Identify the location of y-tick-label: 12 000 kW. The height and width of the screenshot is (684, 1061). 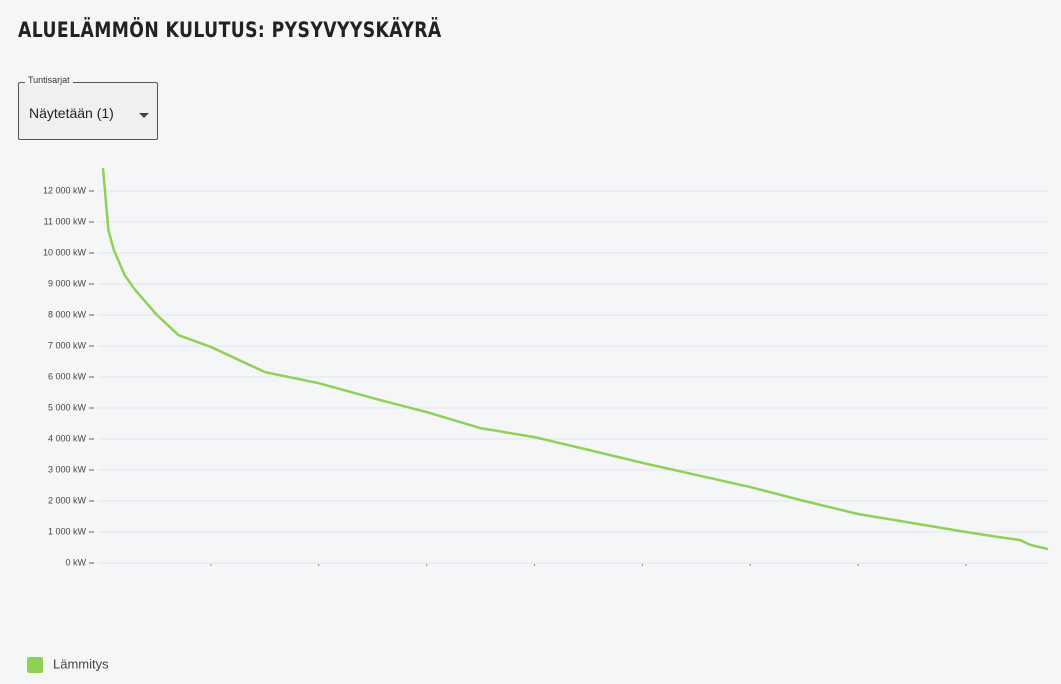
(65, 190).